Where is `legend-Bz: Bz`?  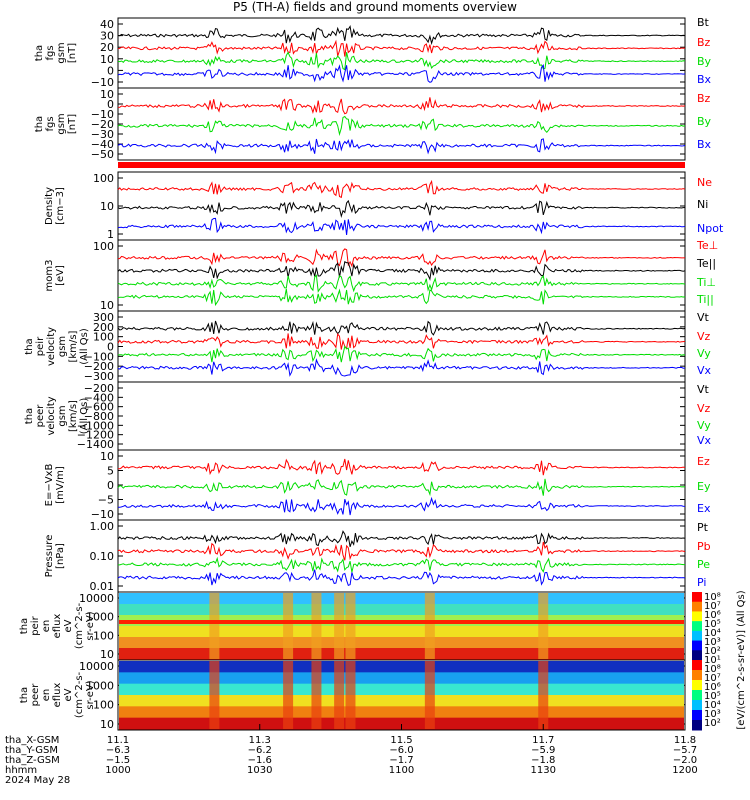
legend-Bz: Bz is located at coordinates (704, 42).